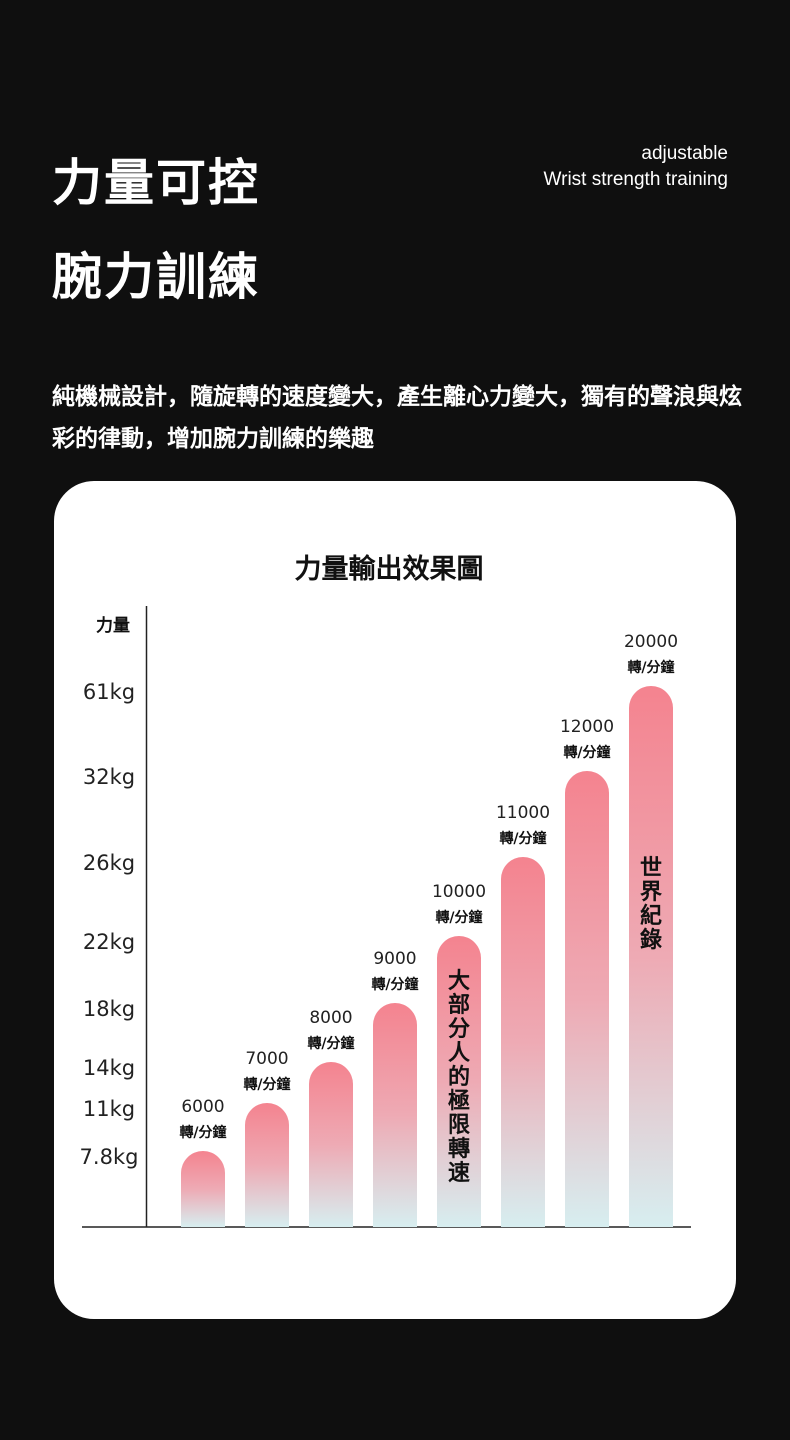  I want to click on y-tick-label: 61kg, so click(109, 692).